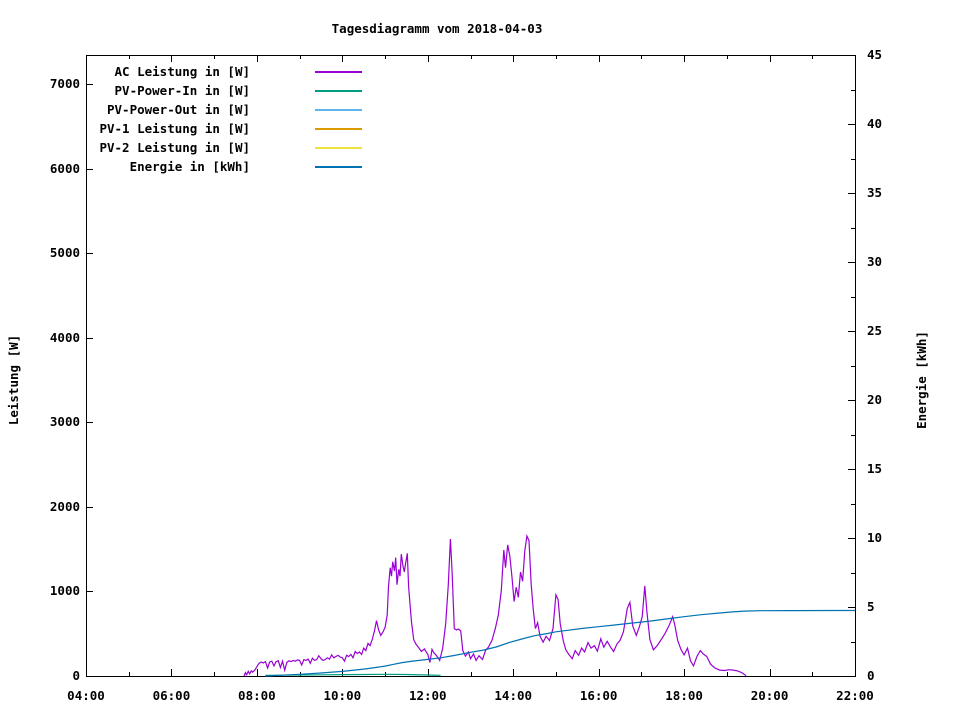  I want to click on legend-line-swatch-pv-2-leistung, so click(338, 147).